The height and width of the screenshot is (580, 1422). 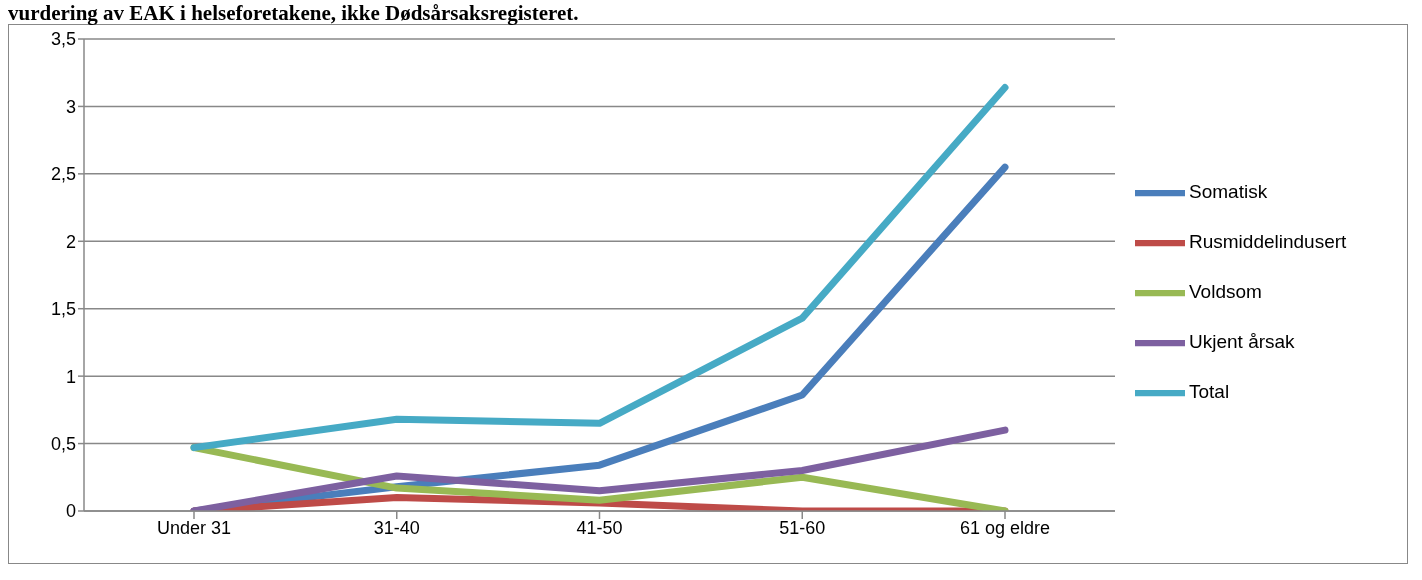 What do you see at coordinates (294, 13) in the screenshot?
I see `chart-title: vurdering av EAK i helseforetakene, ikke Dødsårsaksregisteret.` at bounding box center [294, 13].